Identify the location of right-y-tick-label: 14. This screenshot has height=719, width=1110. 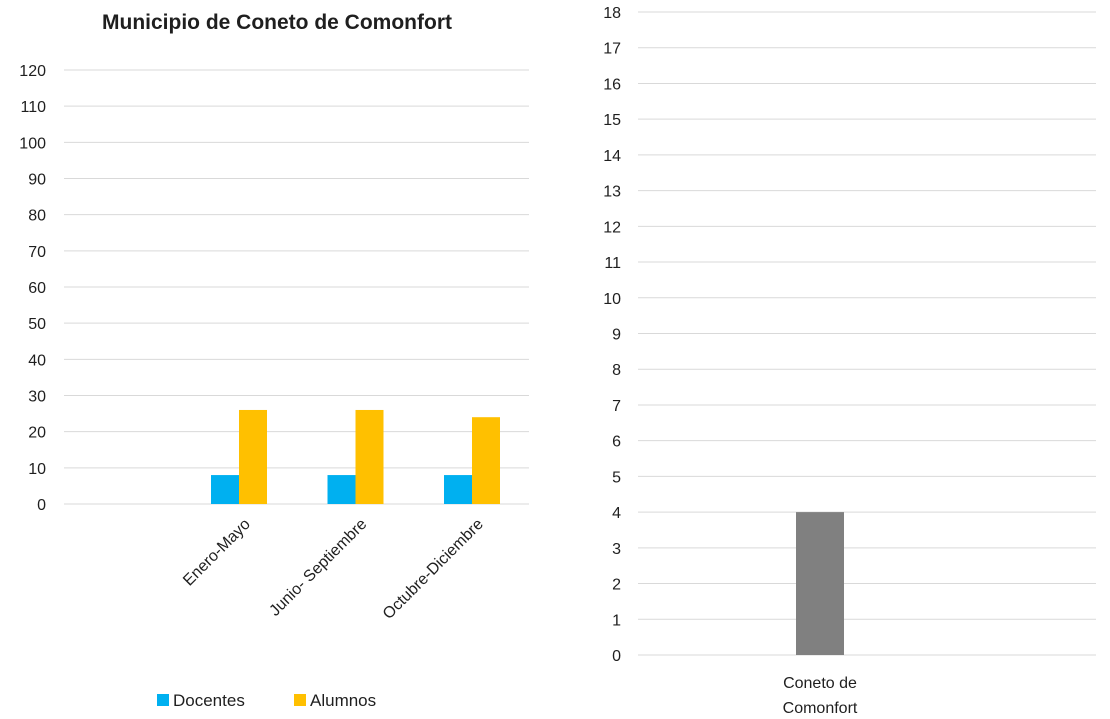
(612, 156).